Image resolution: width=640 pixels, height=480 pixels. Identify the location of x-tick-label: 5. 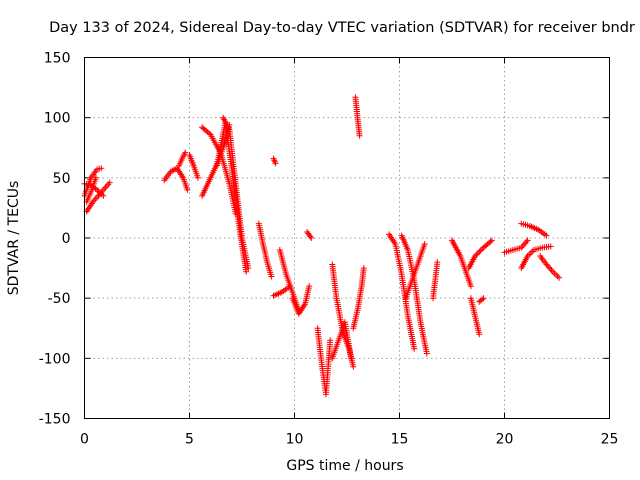
(189, 440).